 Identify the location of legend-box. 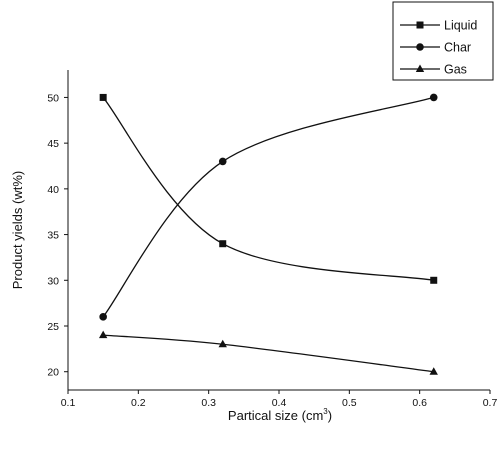
(443, 41).